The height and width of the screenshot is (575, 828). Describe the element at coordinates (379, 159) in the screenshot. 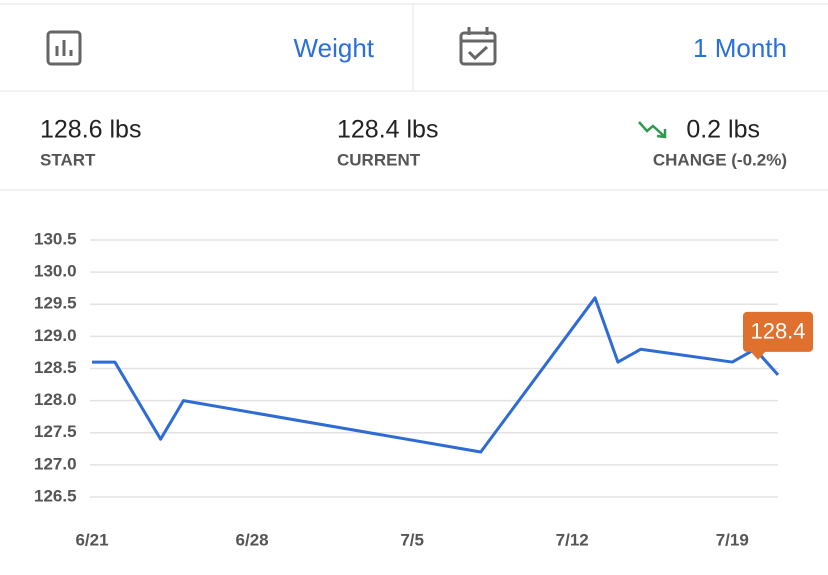

I see `current-label: CURRENT` at that location.